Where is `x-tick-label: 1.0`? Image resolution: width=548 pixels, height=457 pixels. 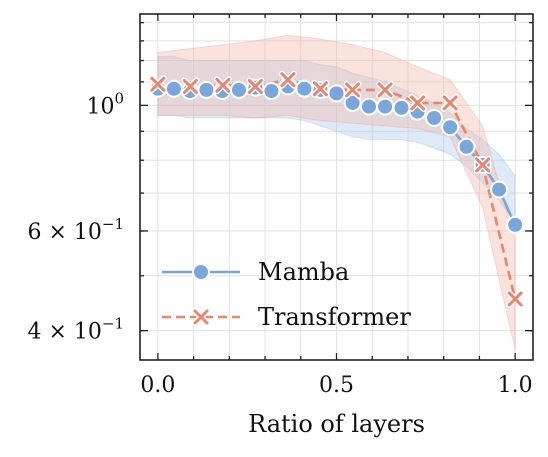 x-tick-label: 1.0 is located at coordinates (515, 385).